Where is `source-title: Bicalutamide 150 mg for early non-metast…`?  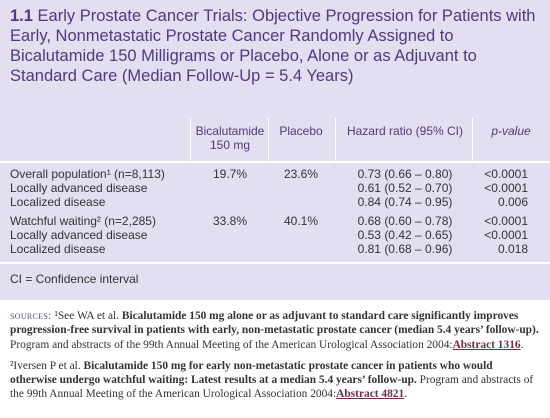 source-title: Bicalutamide 150 mg for early non-metast… is located at coordinates (251, 373).